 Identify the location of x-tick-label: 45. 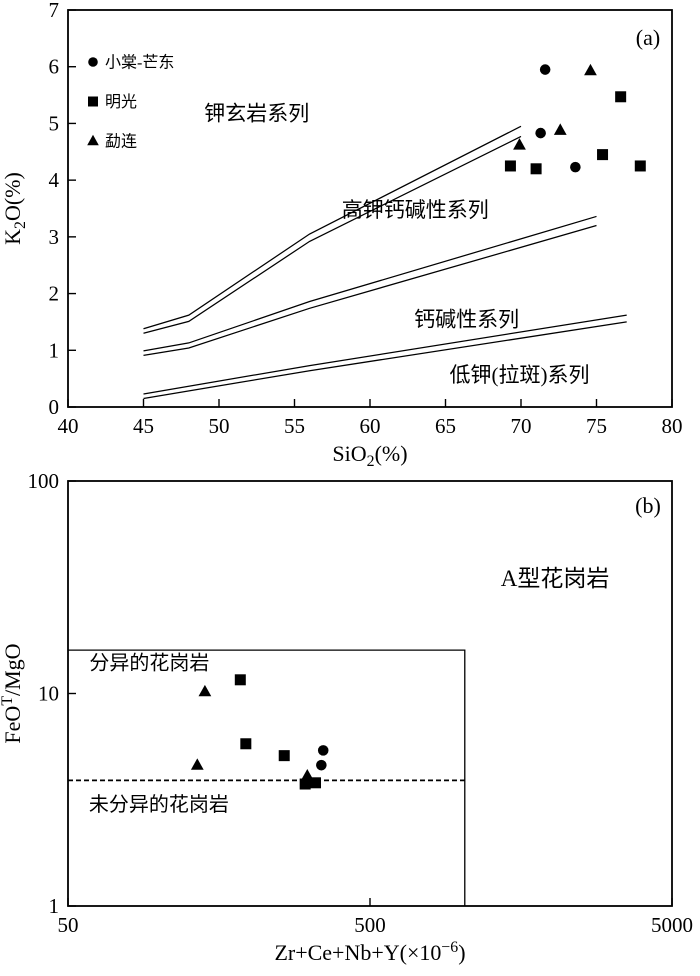
(143, 426).